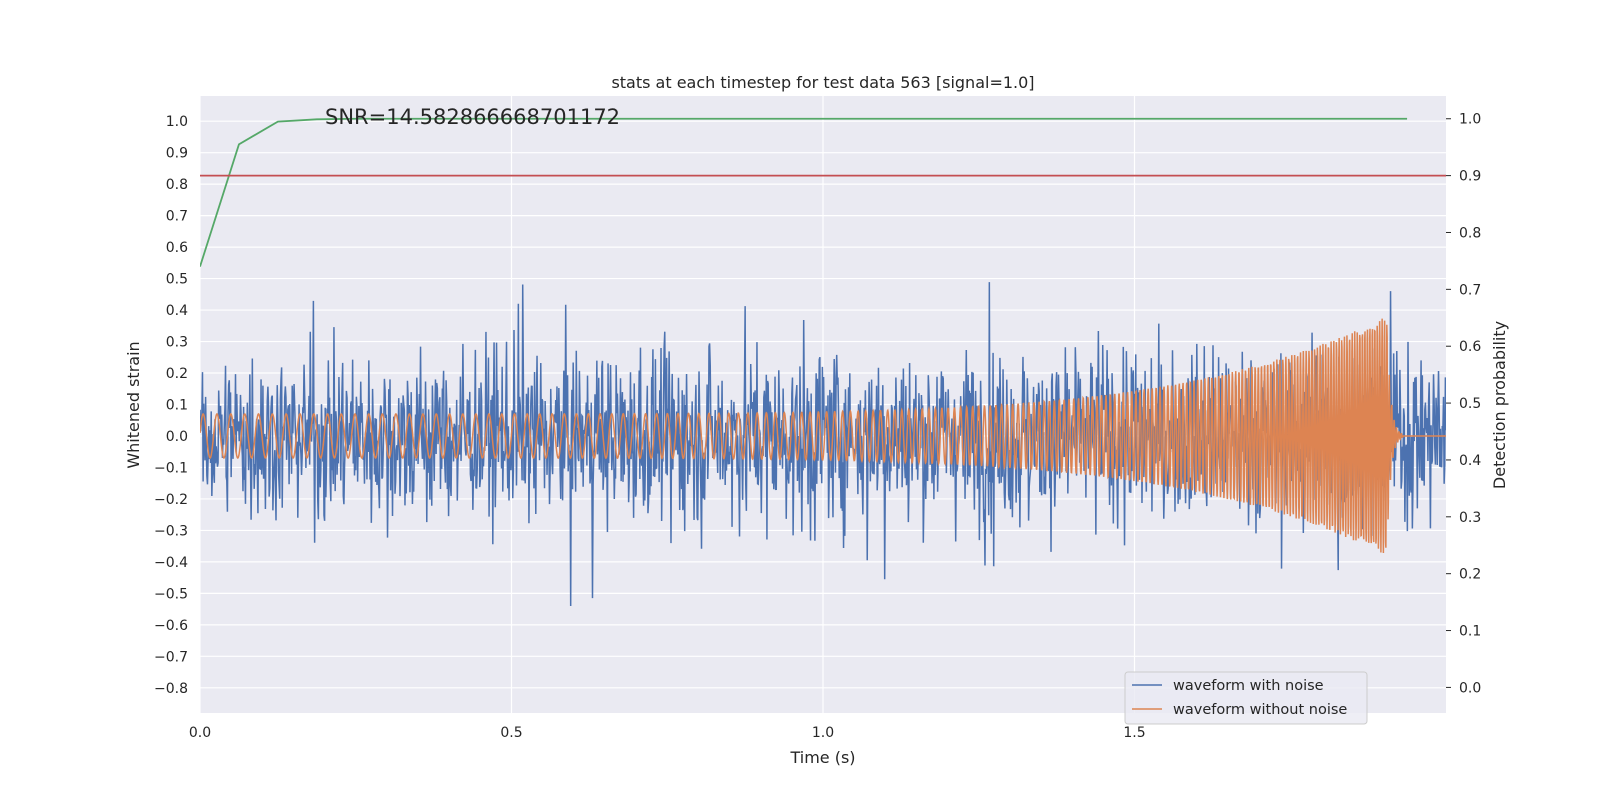 This screenshot has height=800, width=1600. What do you see at coordinates (822, 757) in the screenshot?
I see `x-axis-label: Time (s)` at bounding box center [822, 757].